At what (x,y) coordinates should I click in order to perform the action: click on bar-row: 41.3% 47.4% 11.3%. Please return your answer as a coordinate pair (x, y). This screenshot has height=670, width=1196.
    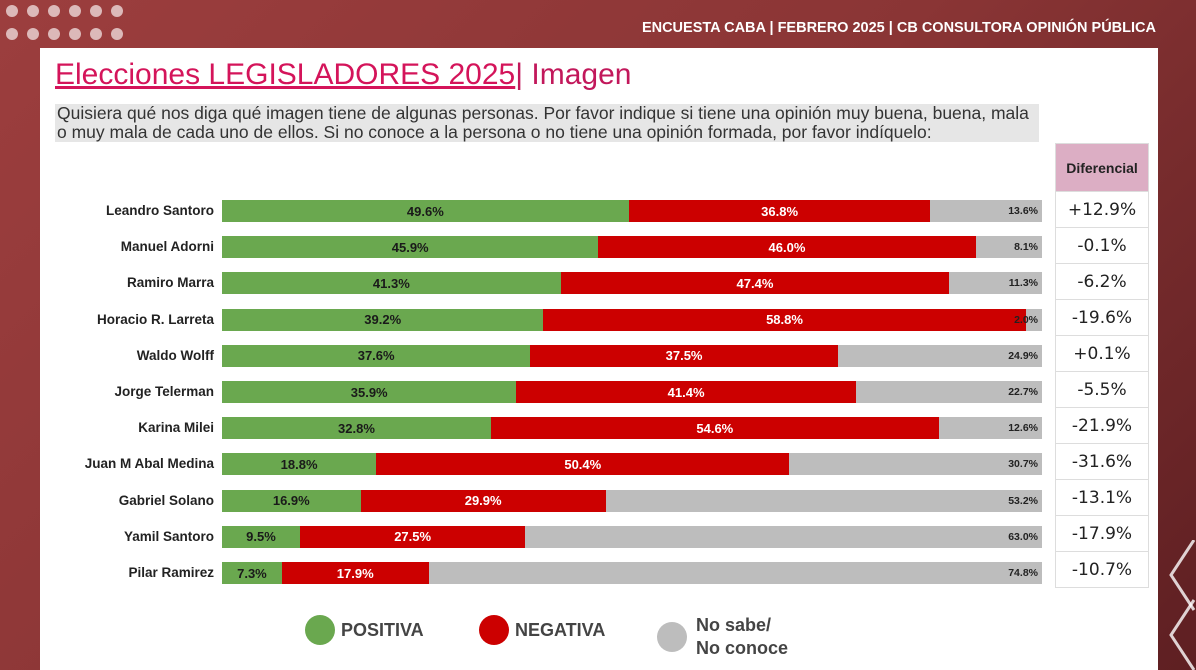
    Looking at the image, I should click on (632, 283).